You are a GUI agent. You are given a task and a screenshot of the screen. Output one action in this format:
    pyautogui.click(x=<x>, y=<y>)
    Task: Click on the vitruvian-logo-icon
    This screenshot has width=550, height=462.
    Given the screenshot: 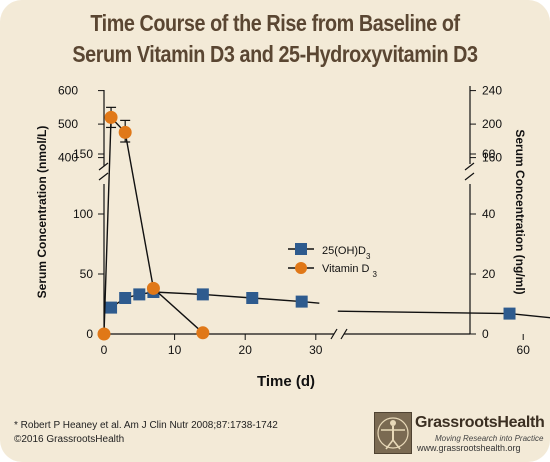 What is the action you would take?
    pyautogui.click(x=393, y=433)
    